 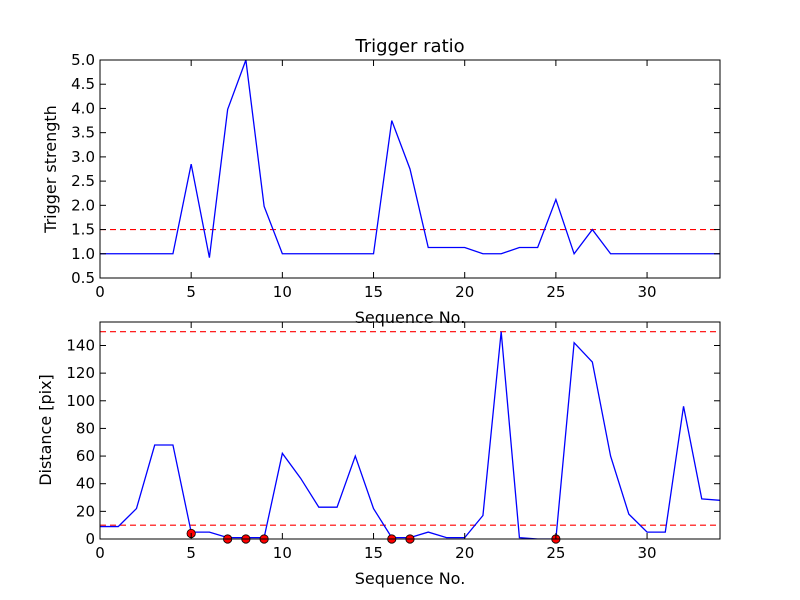 What do you see at coordinates (83, 84) in the screenshot?
I see `trigger-y-tick-label: 4.5` at bounding box center [83, 84].